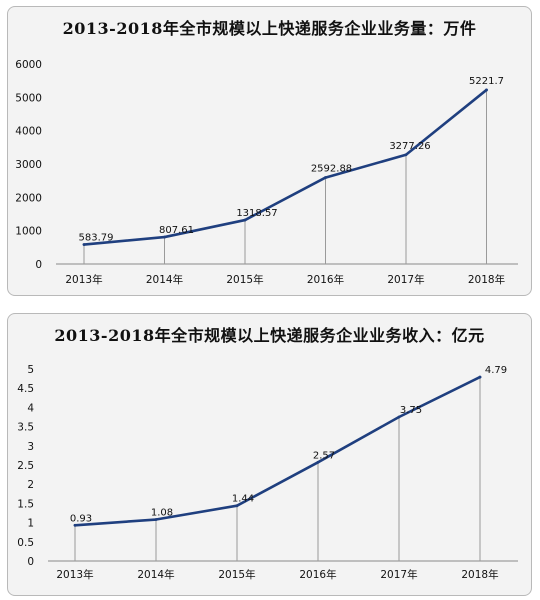 The width and height of the screenshot is (540, 600). What do you see at coordinates (411, 410) in the screenshot?
I see `data-label: 3.75` at bounding box center [411, 410].